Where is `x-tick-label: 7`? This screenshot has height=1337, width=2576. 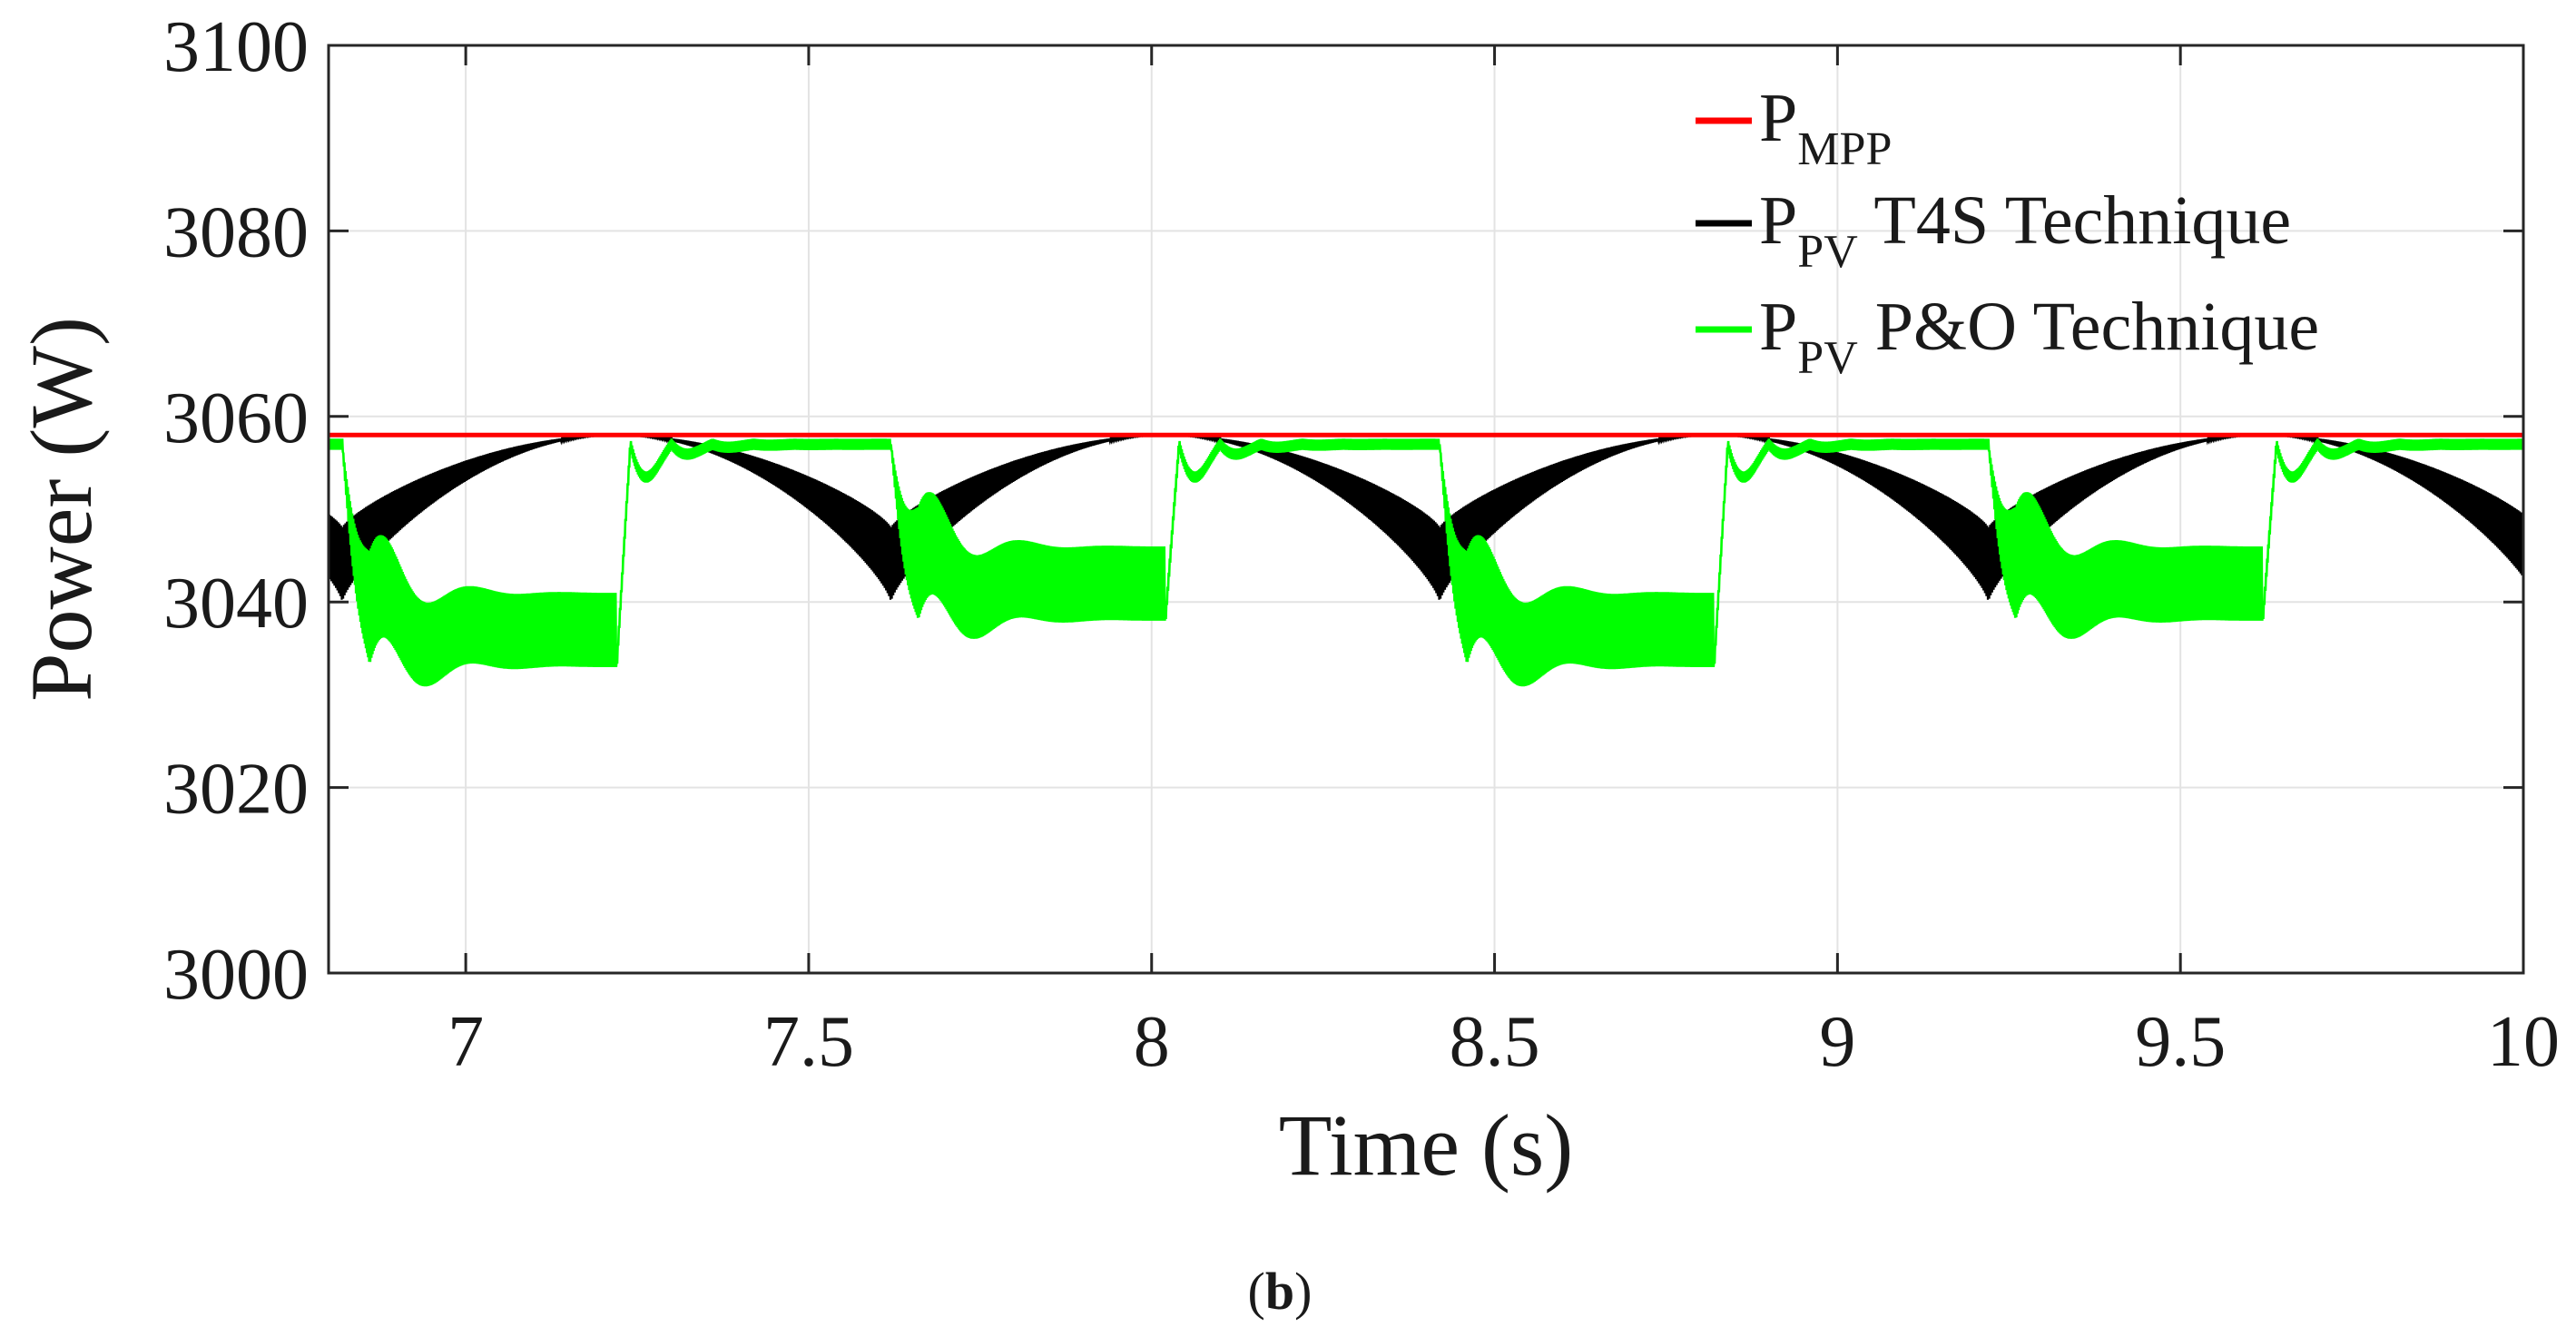 x-tick-label: 7 is located at coordinates (465, 1042).